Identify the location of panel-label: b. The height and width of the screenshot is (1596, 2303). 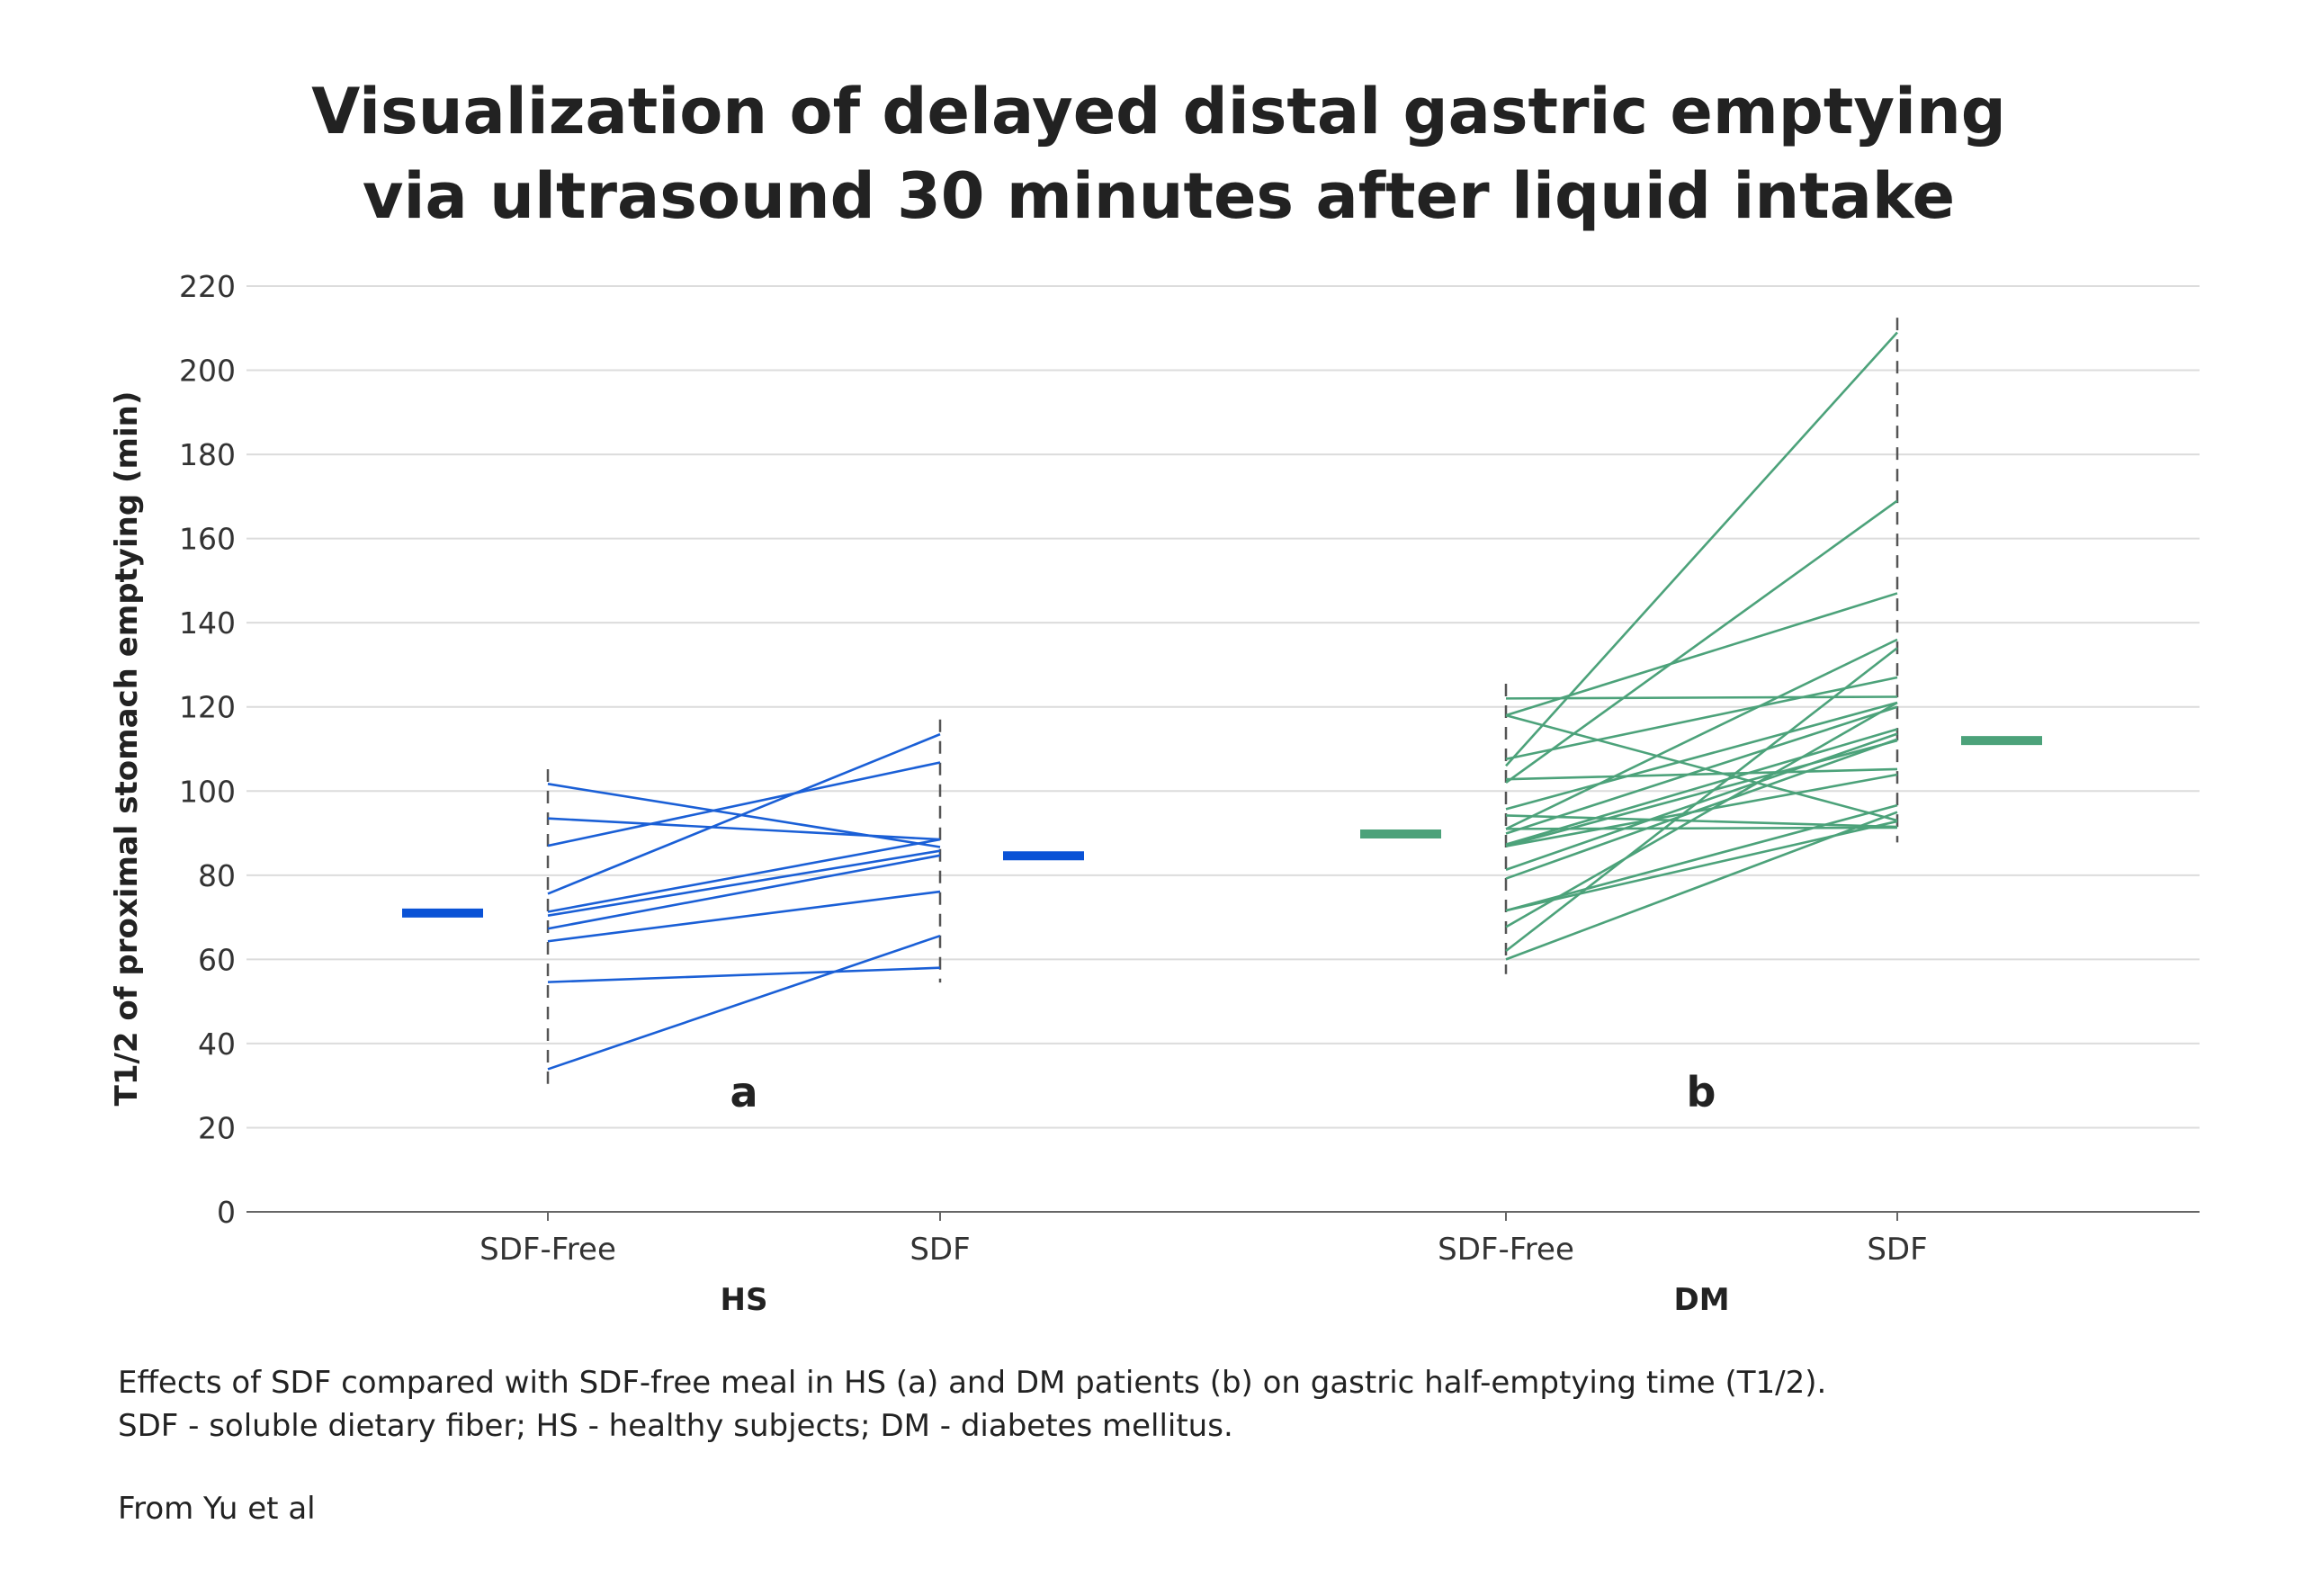
(1702, 1092).